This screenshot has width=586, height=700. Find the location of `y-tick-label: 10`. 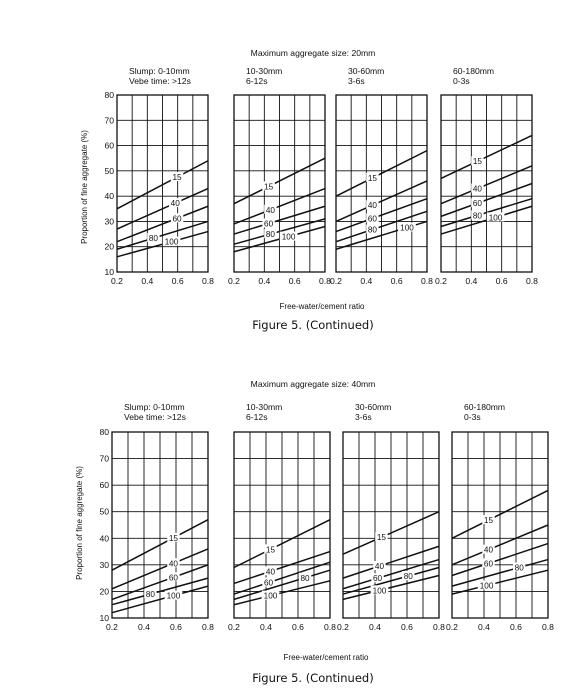

y-tick-label: 10 is located at coordinates (109, 272).